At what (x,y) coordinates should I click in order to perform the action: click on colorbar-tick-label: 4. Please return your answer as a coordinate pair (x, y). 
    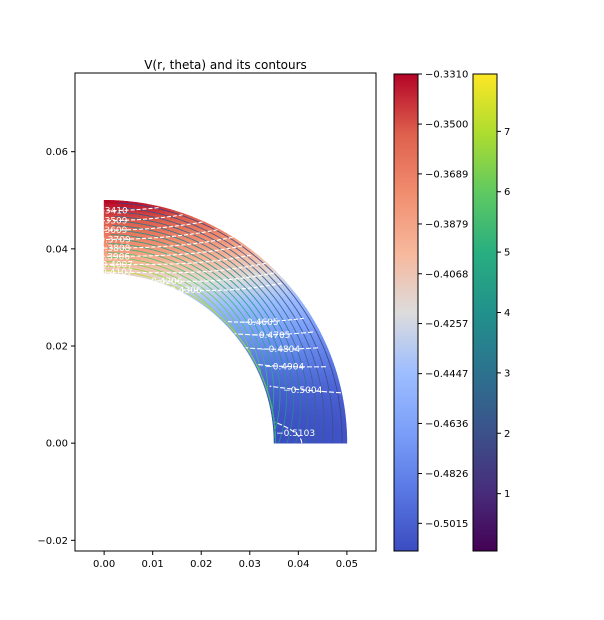
    Looking at the image, I should click on (507, 313).